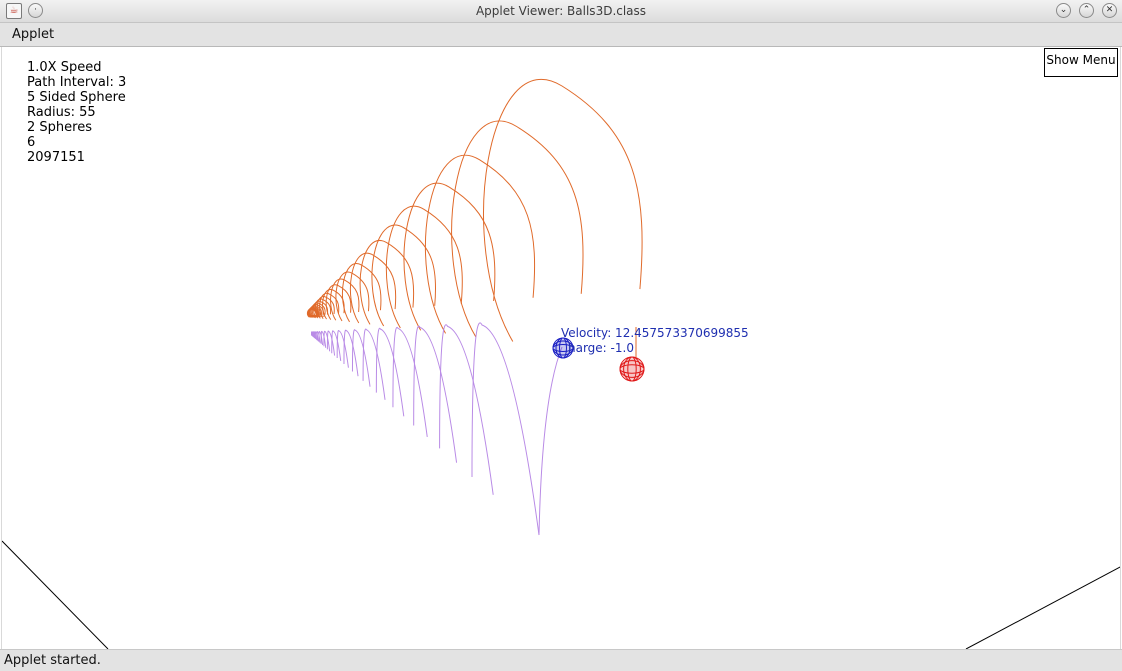 The image size is (1122, 671). What do you see at coordinates (59, 127) in the screenshot?
I see `info-sphere-count: 2 Spheres` at bounding box center [59, 127].